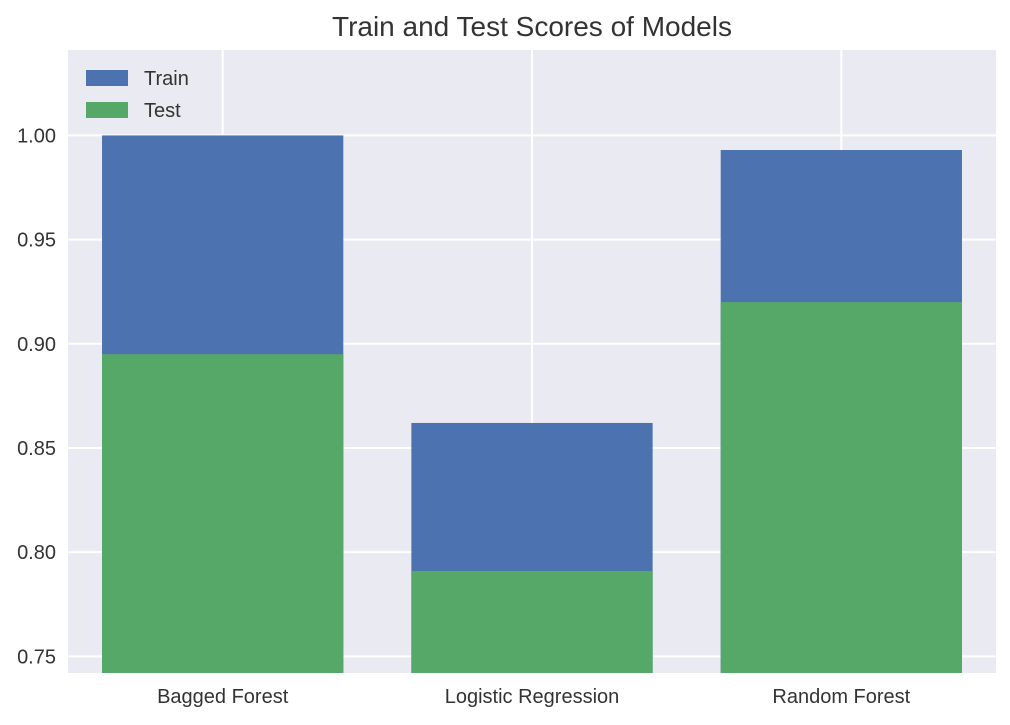 Image resolution: width=1010 pixels, height=725 pixels. Describe the element at coordinates (107, 110) in the screenshot. I see `legend-swatch-test` at that location.